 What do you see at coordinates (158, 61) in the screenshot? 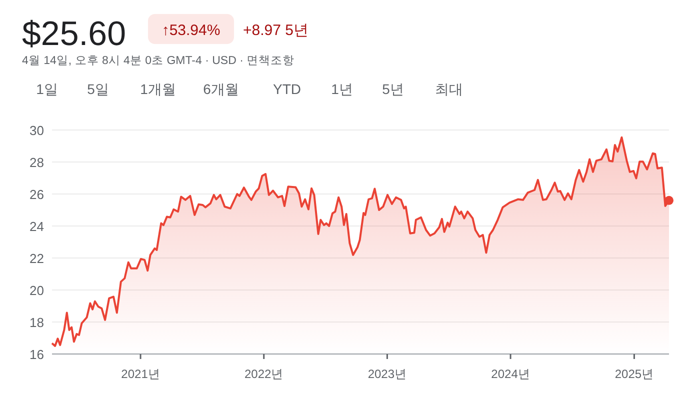
I see `chart-subtitle: 4월 14일, 오후 8시 4분 0초 GMT-4 · USD · 면책조항` at bounding box center [158, 61].